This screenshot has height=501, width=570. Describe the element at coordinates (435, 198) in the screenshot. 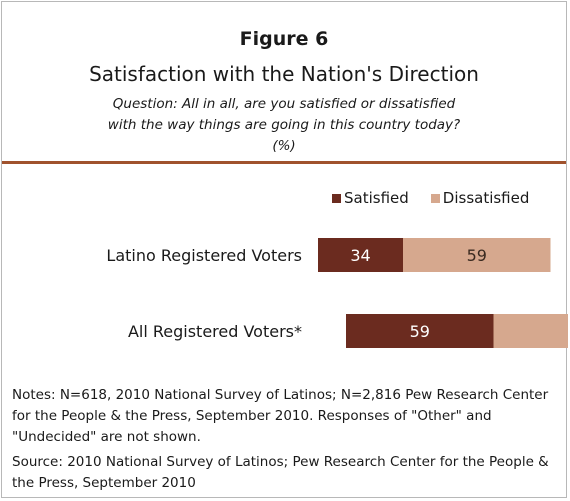

I see `legend-swatch-dissatisfied` at that location.